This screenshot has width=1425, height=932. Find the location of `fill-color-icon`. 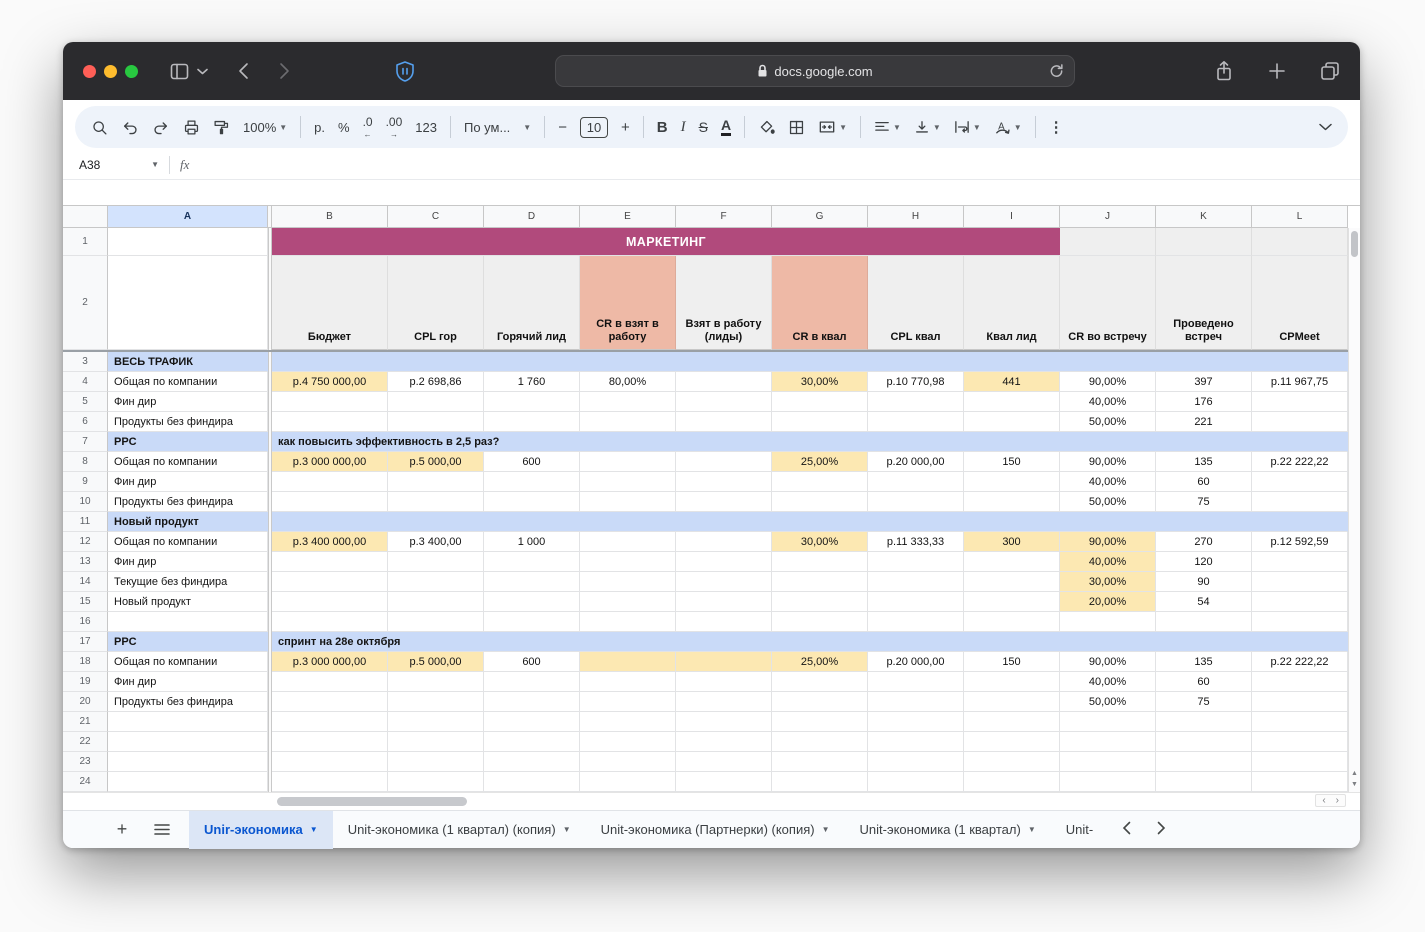

fill-color-icon is located at coordinates (766, 127).